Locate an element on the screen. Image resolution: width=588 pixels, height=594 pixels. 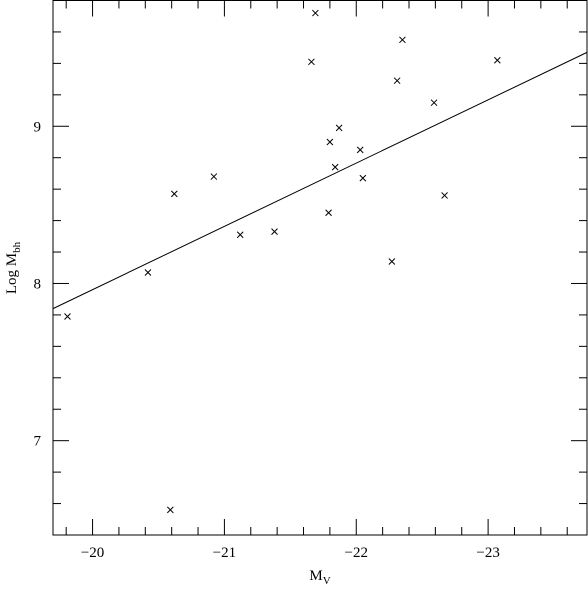
x-label-main: M is located at coordinates (315, 576).